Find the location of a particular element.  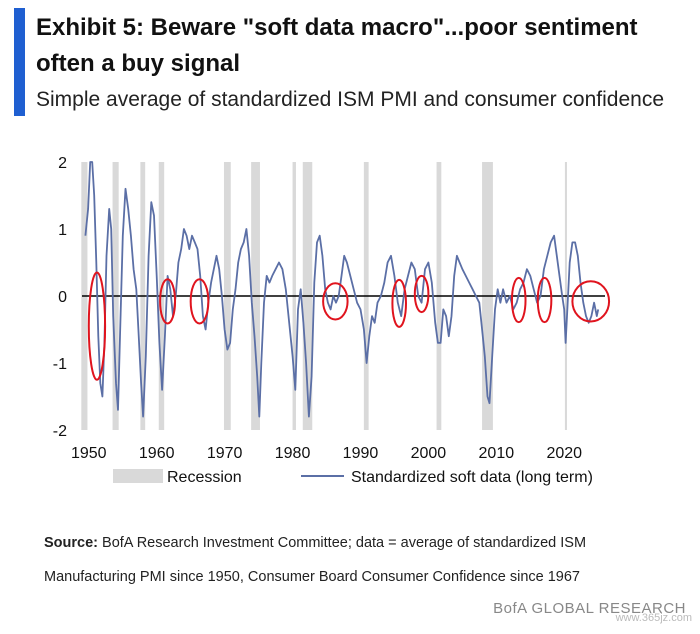

source-label: Source: is located at coordinates (71, 543).